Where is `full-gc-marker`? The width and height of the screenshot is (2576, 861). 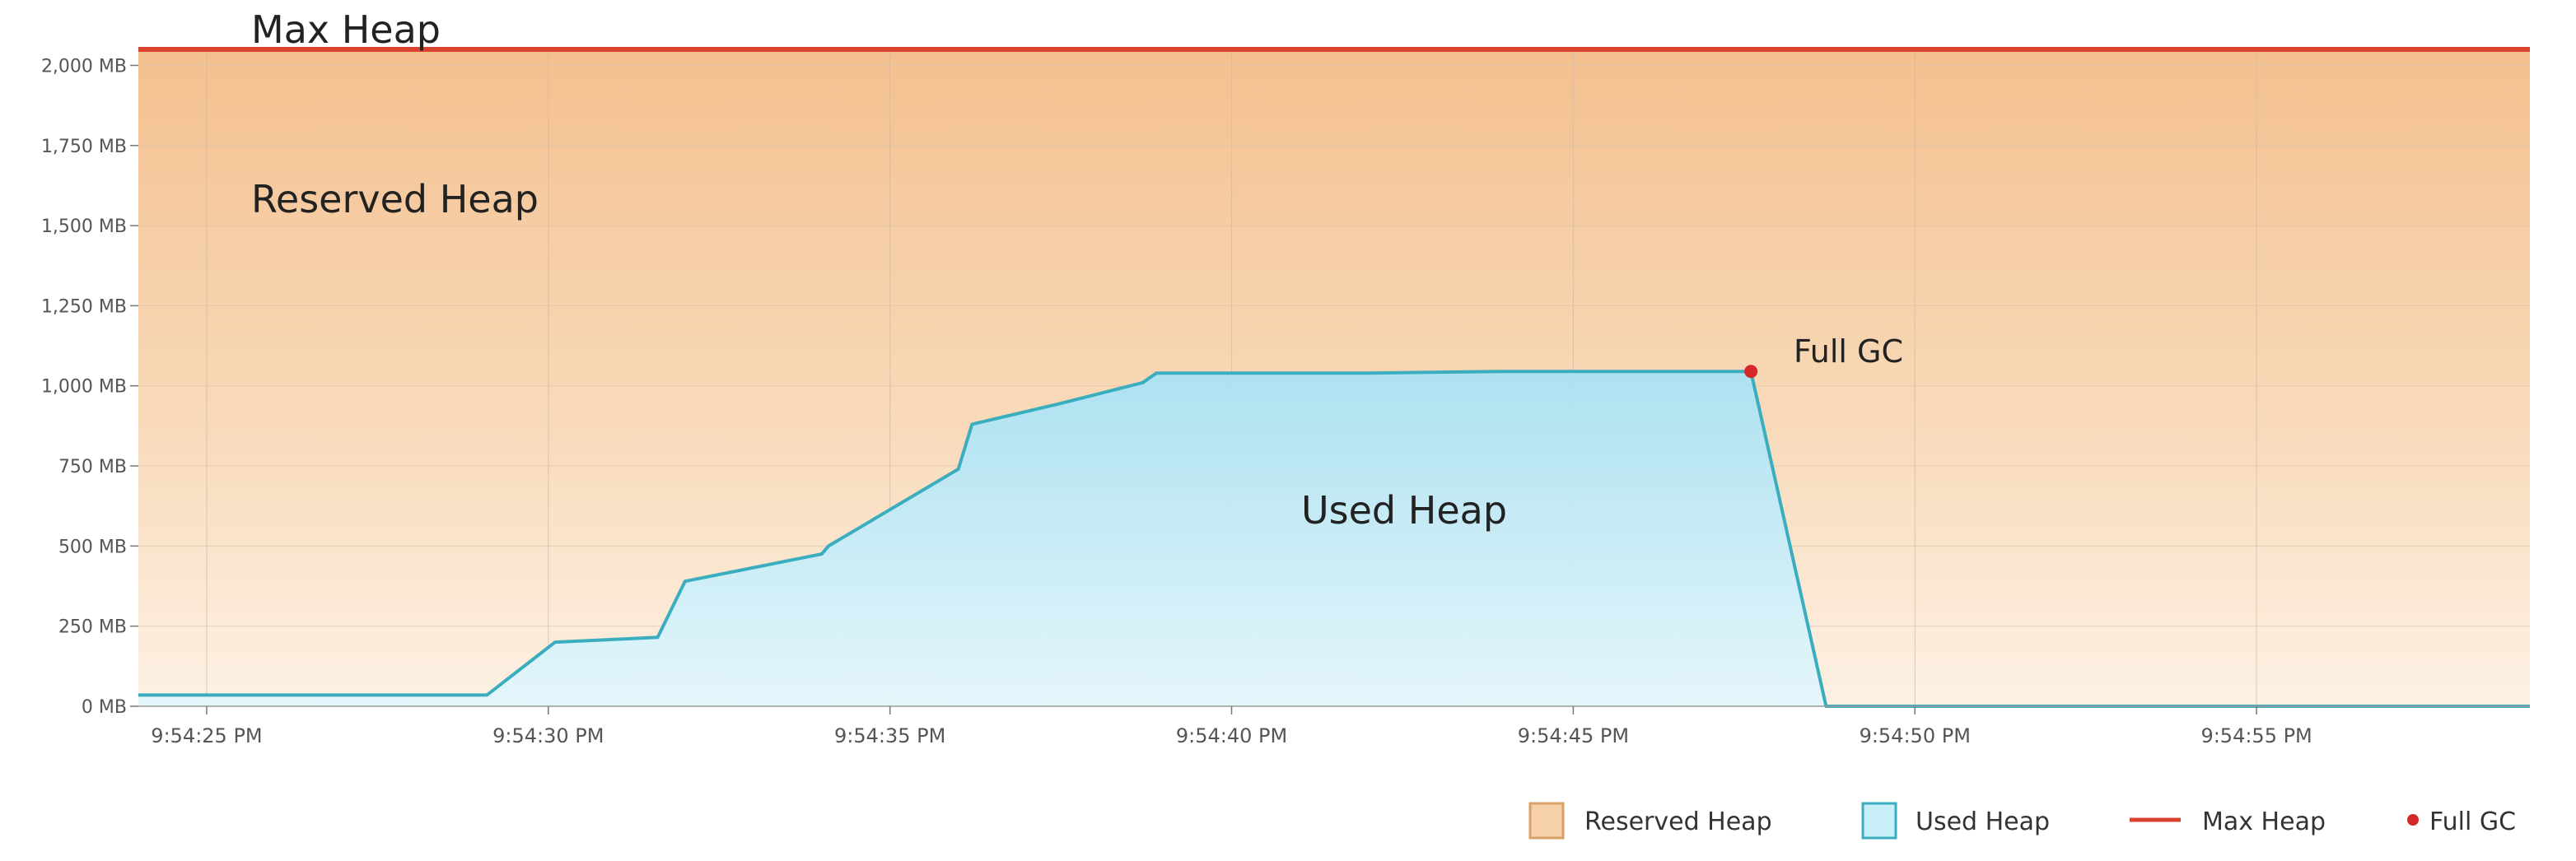 full-gc-marker is located at coordinates (1751, 372).